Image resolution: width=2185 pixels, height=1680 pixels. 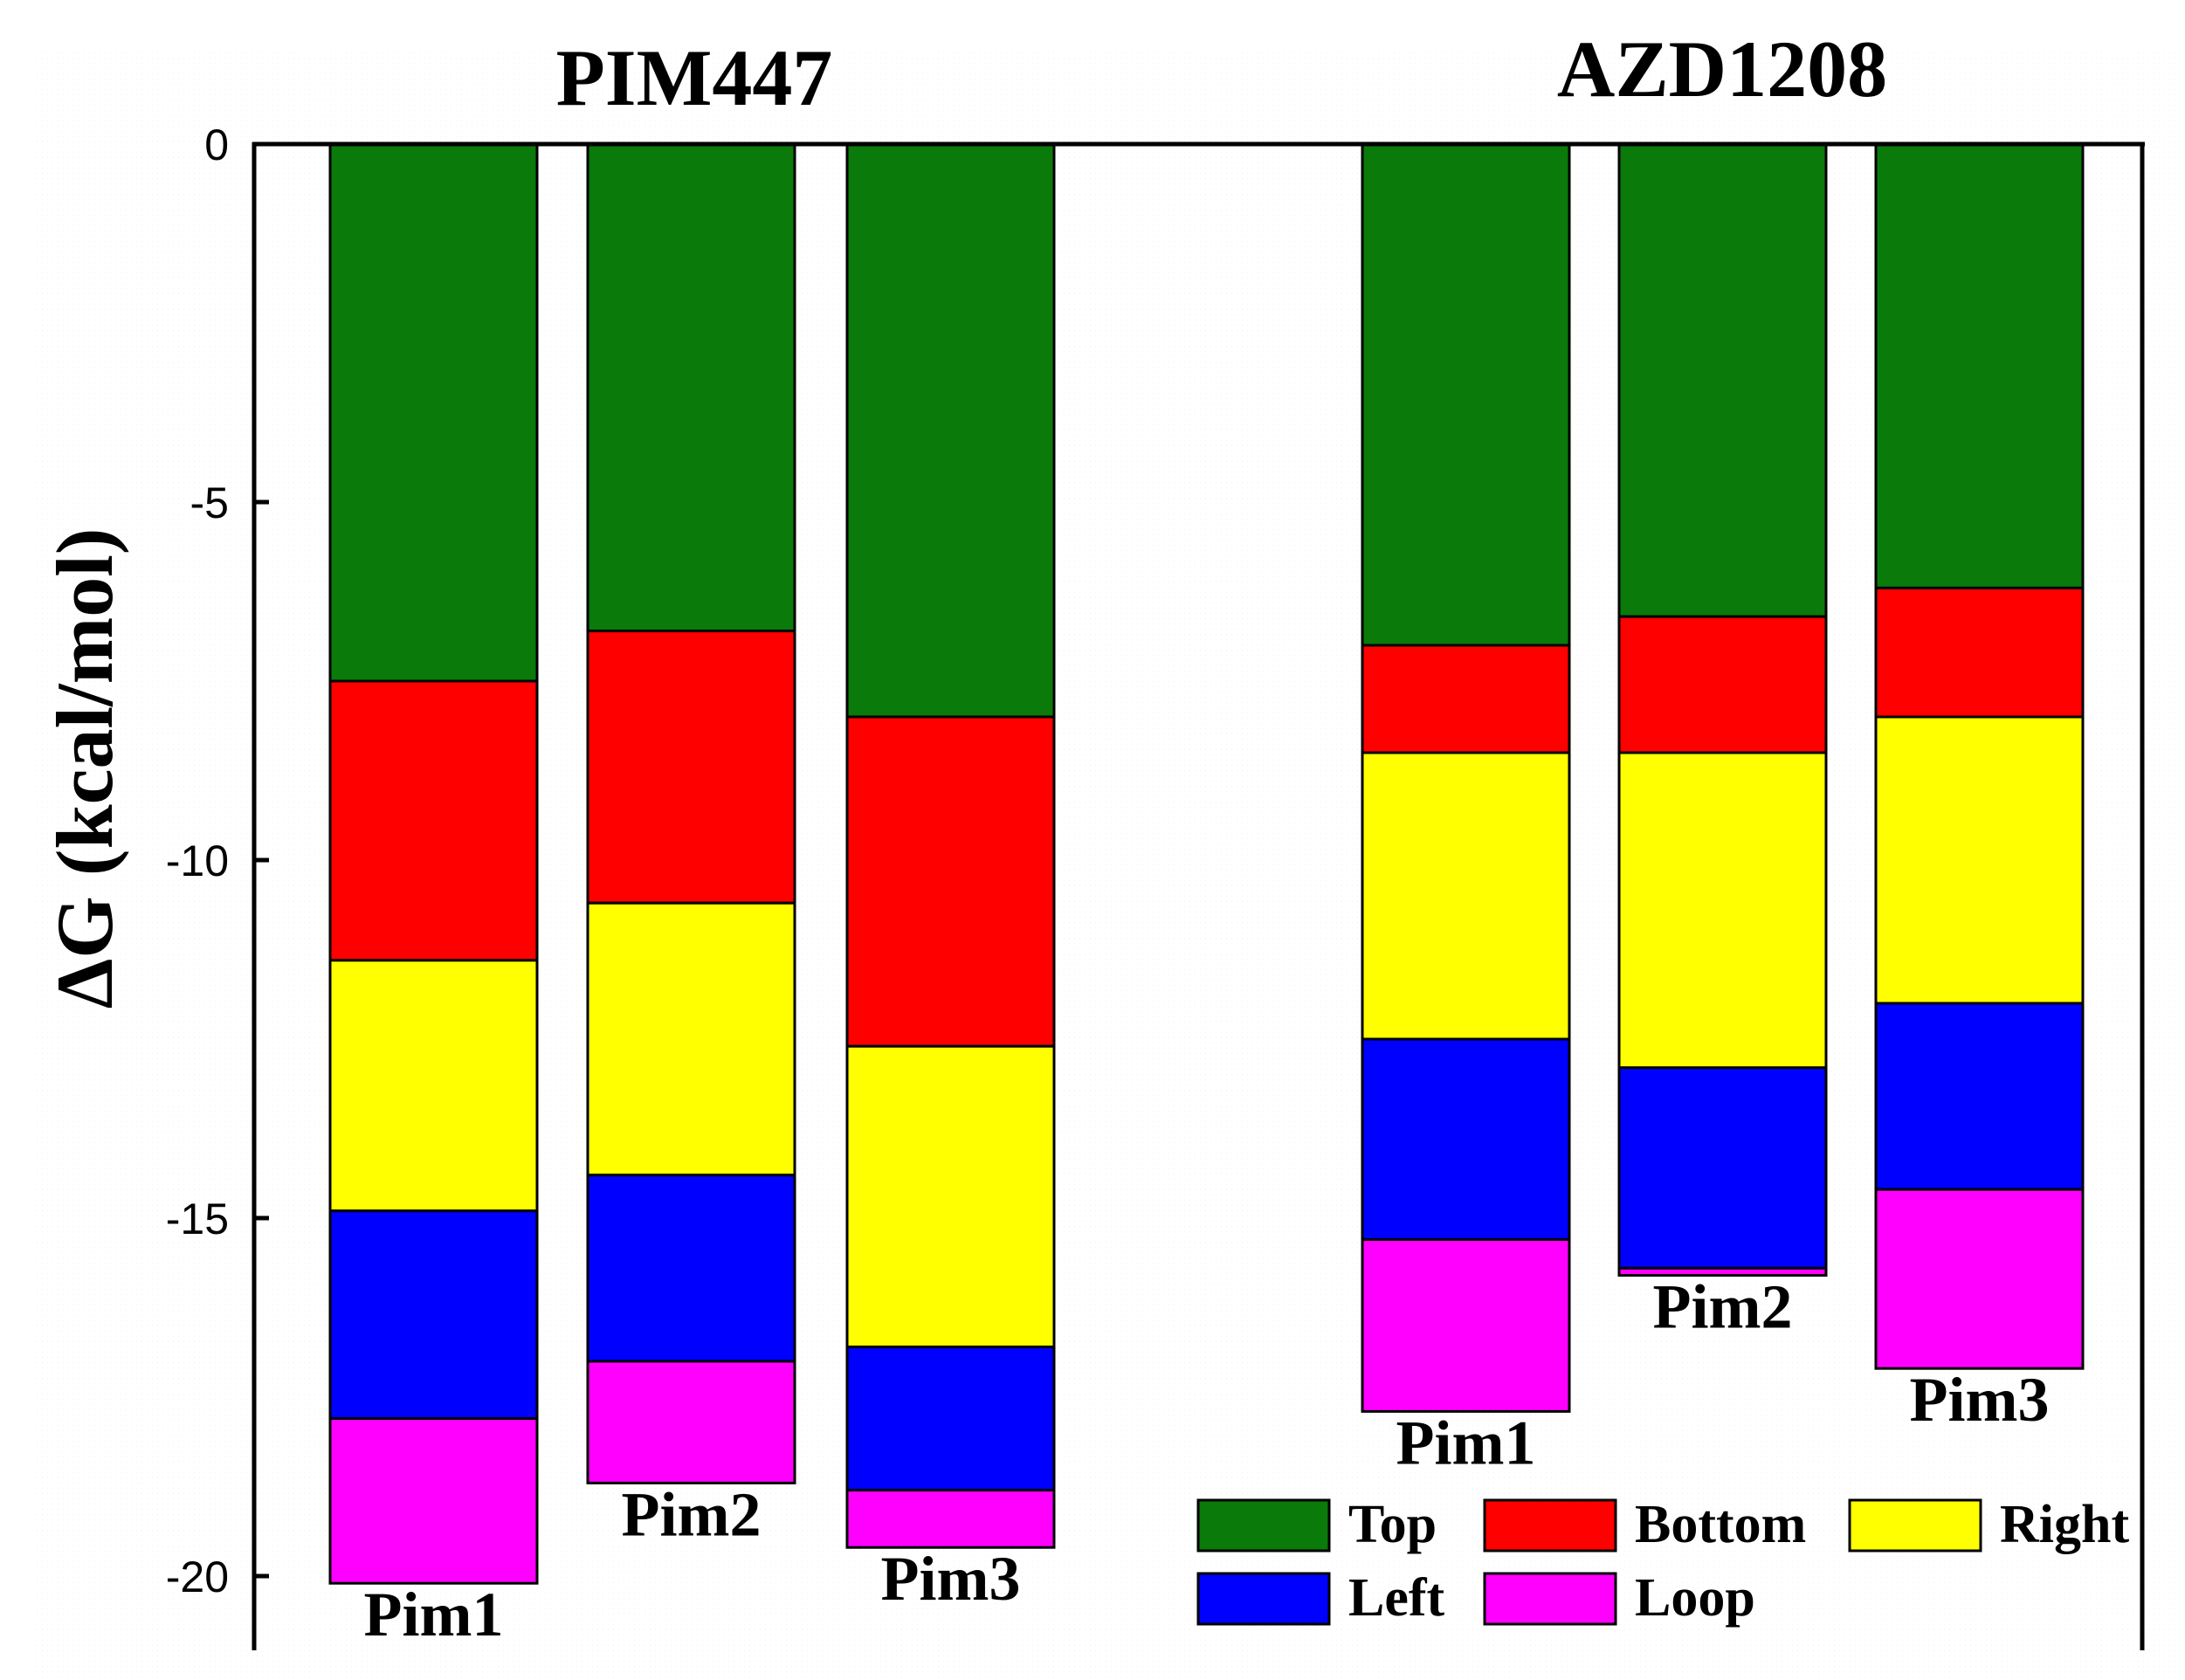 What do you see at coordinates (1720, 1524) in the screenshot?
I see `legend-label-bottom: Bottom` at bounding box center [1720, 1524].